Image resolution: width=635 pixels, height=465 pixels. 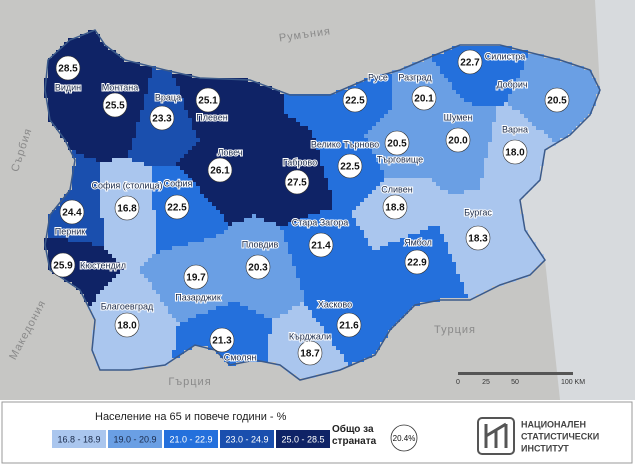 What do you see at coordinates (515, 129) in the screenshot?
I see `region-name: Варна` at bounding box center [515, 129].